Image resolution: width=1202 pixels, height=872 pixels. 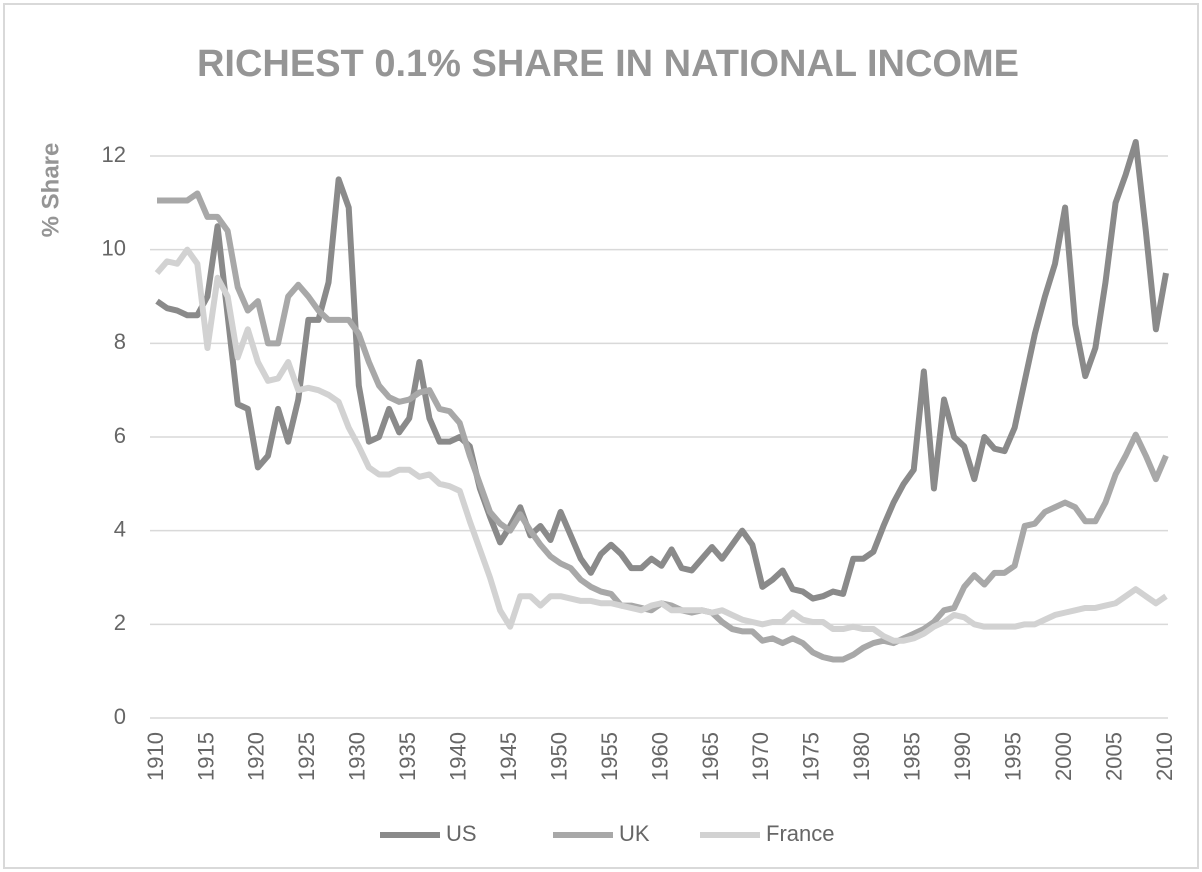 What do you see at coordinates (120, 716) in the screenshot?
I see `y-tick-label: 0` at bounding box center [120, 716].